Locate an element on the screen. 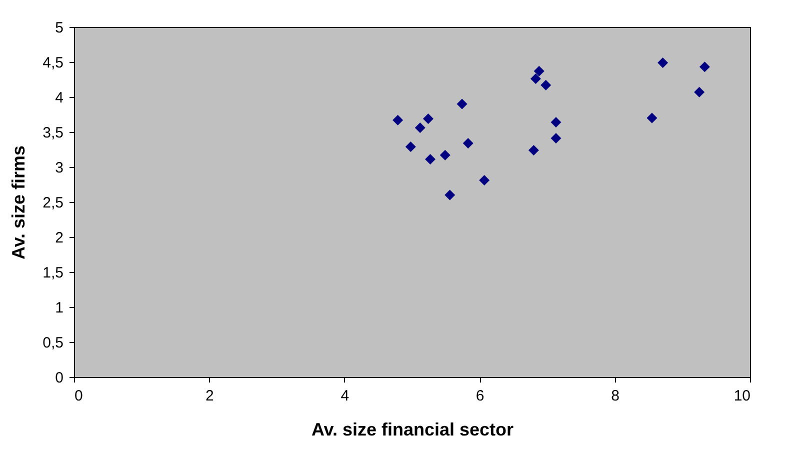 This screenshot has width=795, height=457. y-tick-label: 2 is located at coordinates (59, 238).